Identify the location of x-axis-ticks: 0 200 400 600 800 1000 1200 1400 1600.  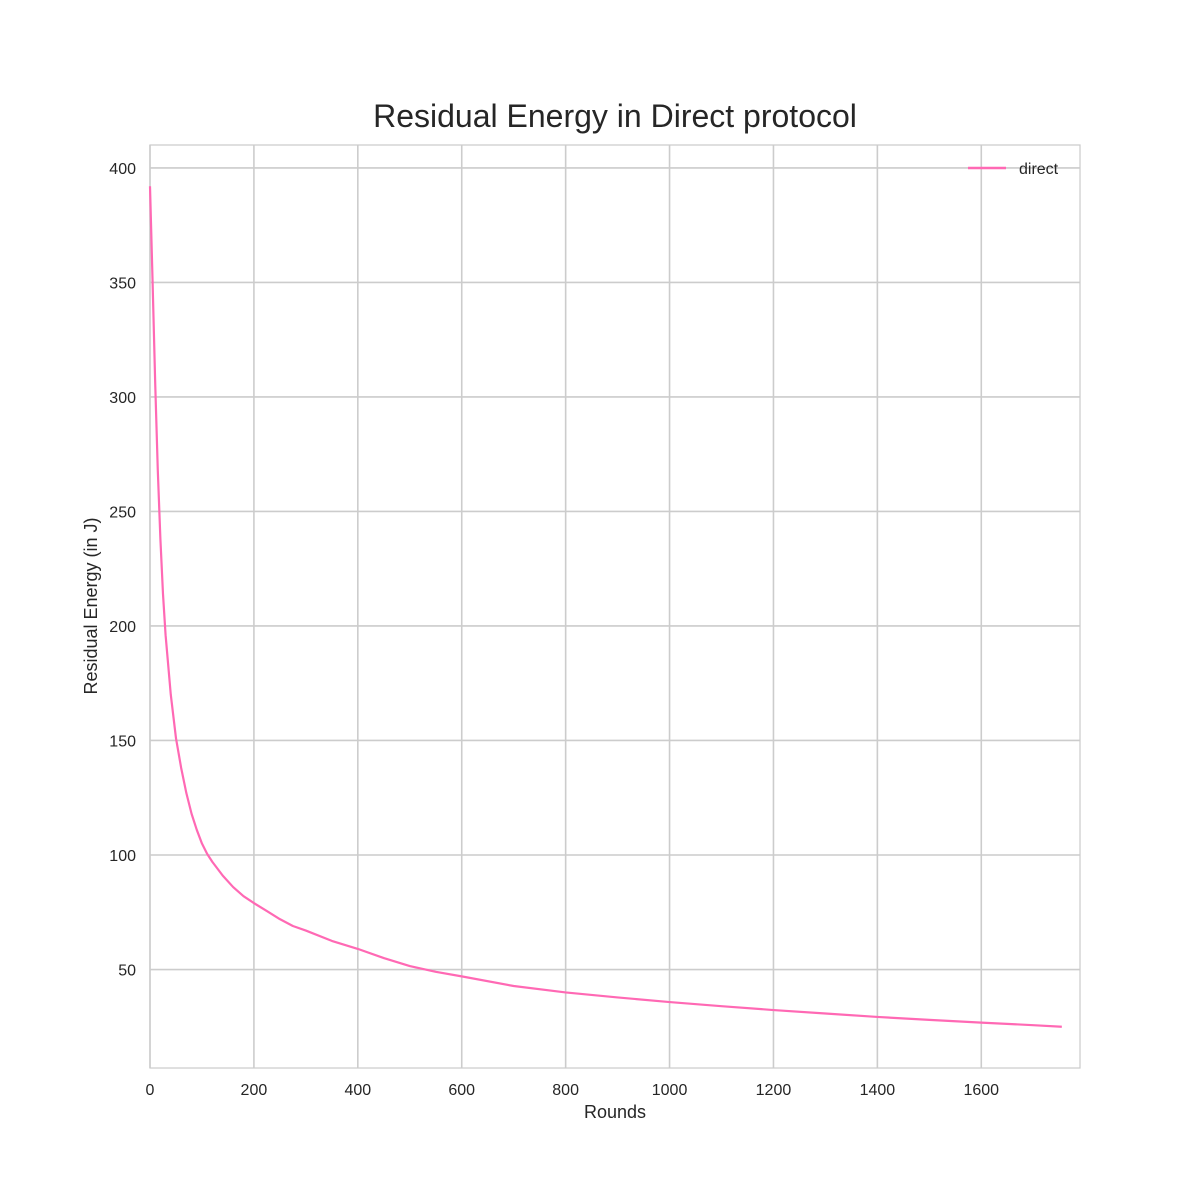
(573, 1090).